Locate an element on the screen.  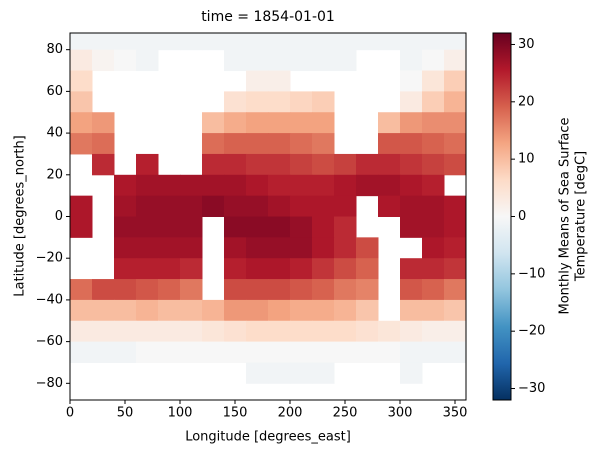
y-tick-label: 60 is located at coordinates (54, 91).